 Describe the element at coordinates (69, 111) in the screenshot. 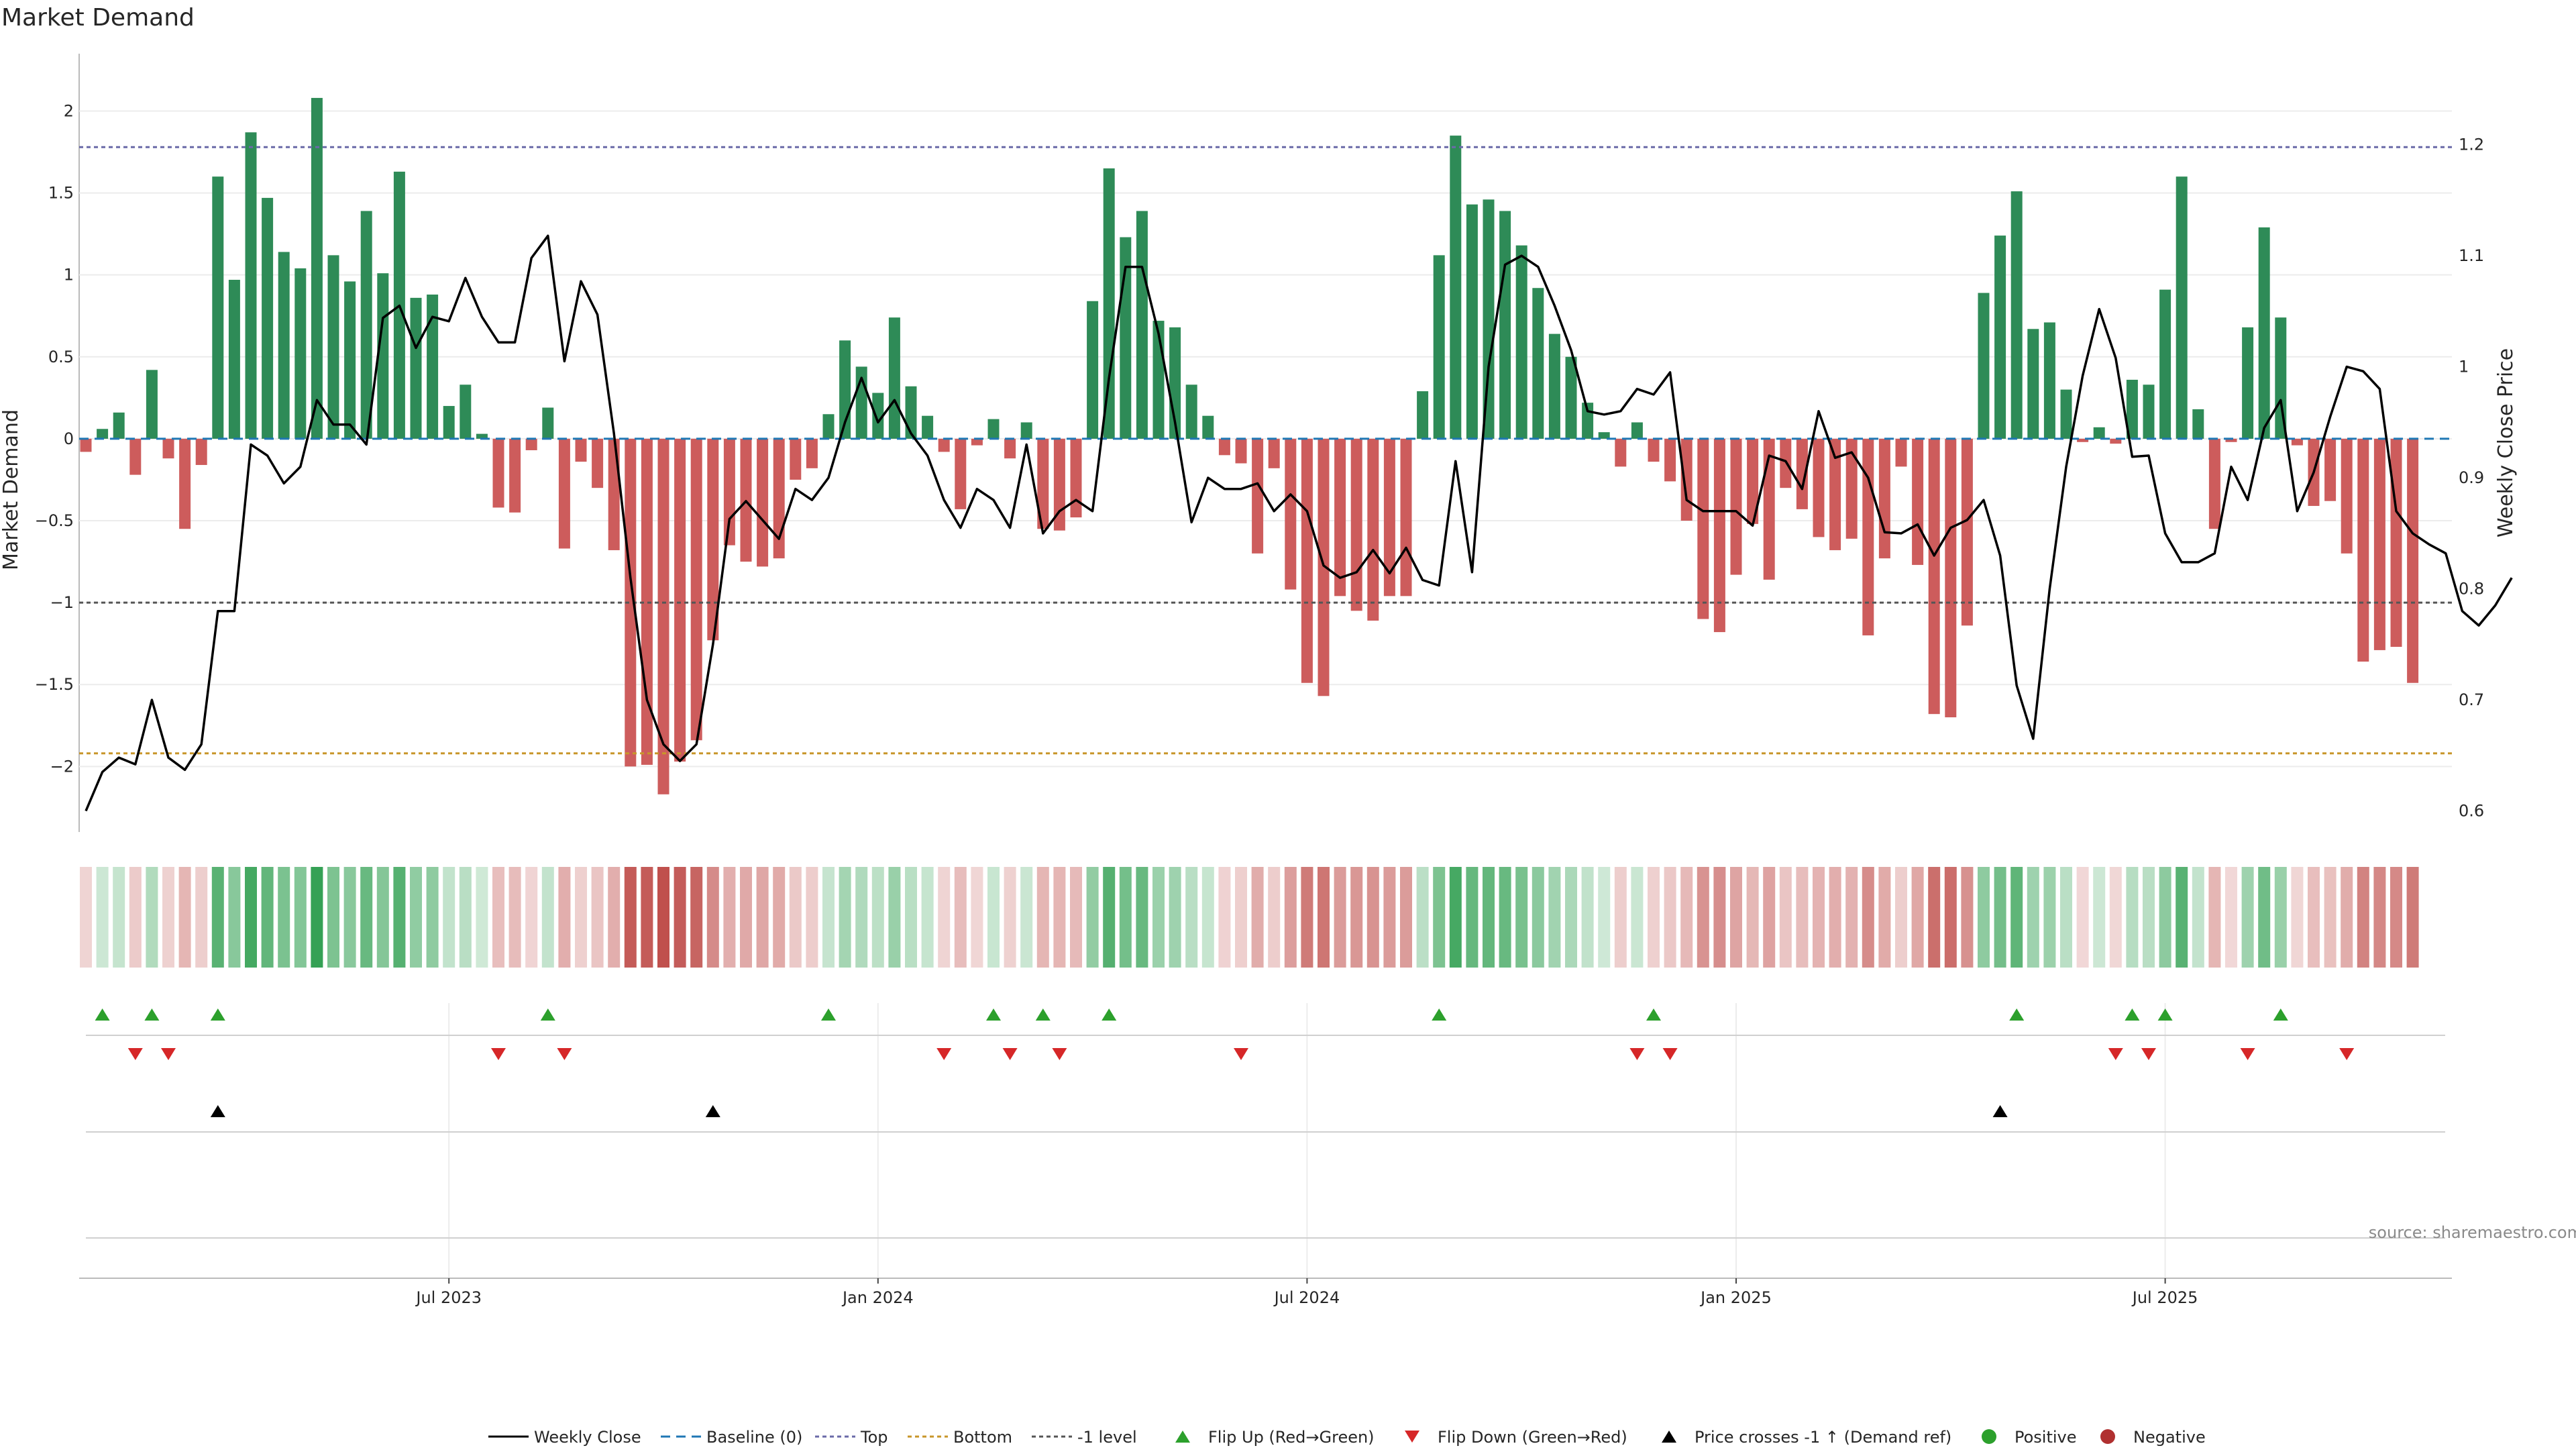

I see `y-tick-label: 2` at that location.